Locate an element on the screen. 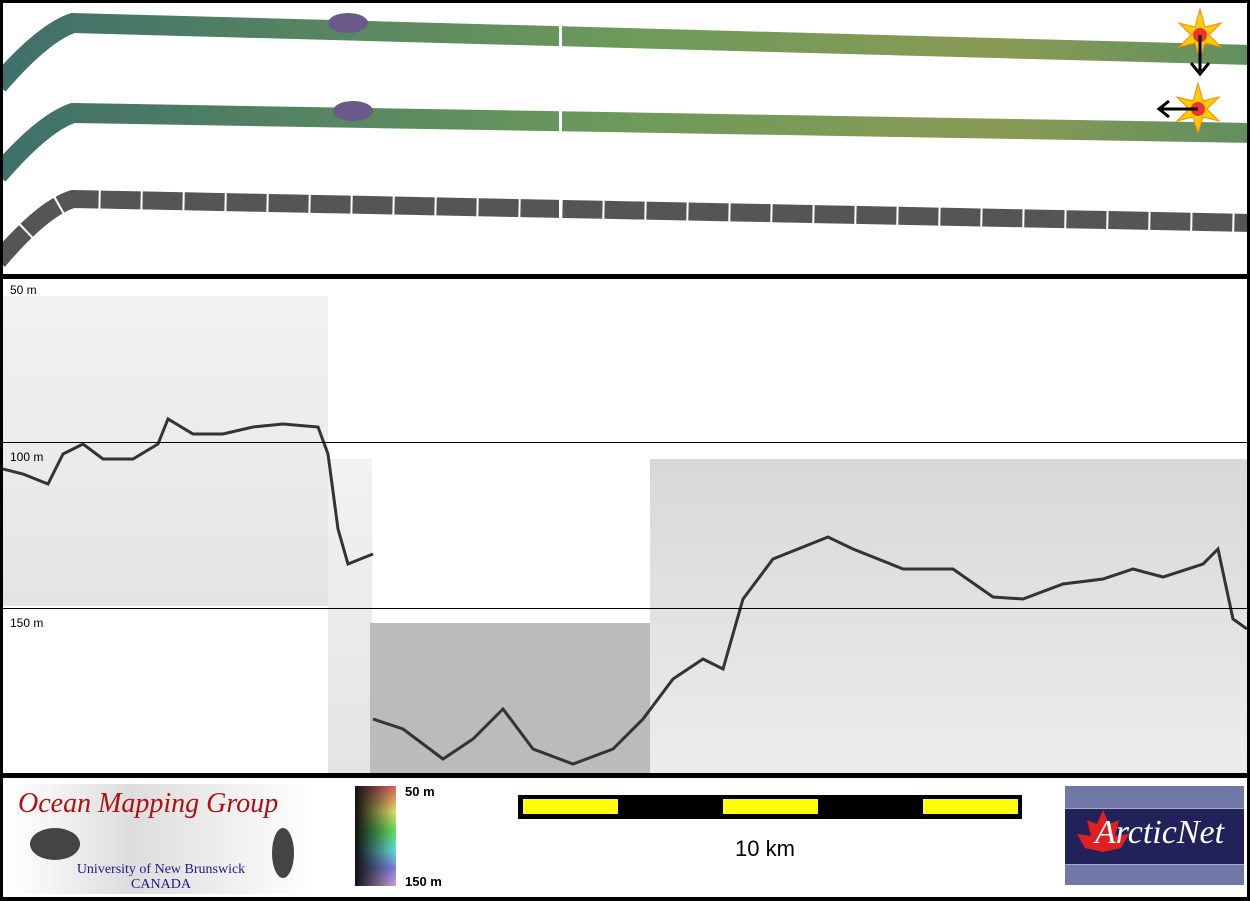 The image size is (1250, 901). scale-bar is located at coordinates (770, 807).